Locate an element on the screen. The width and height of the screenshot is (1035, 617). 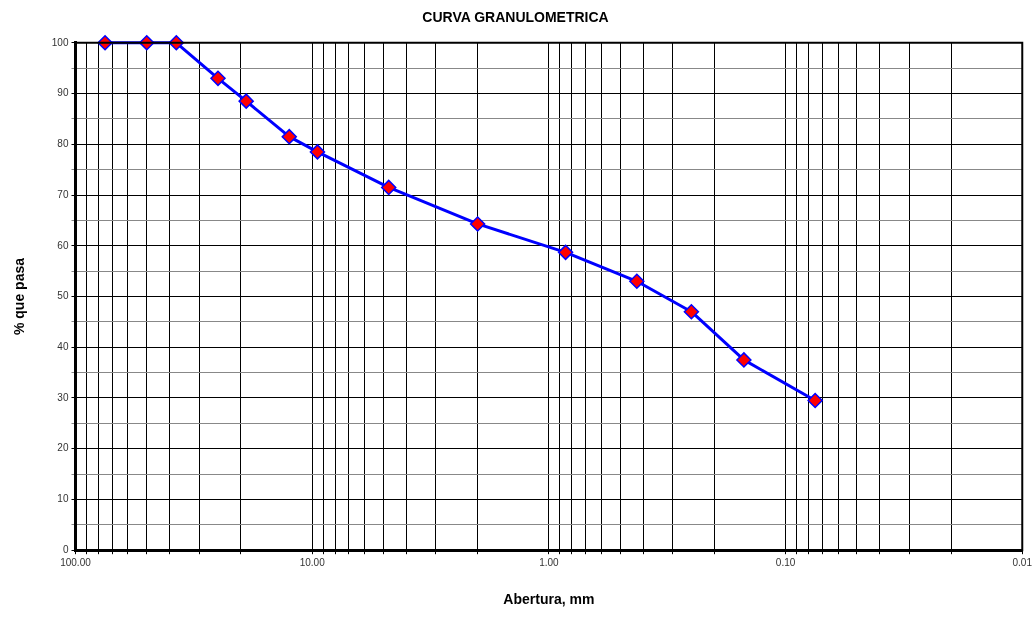
x-tick-label: 0.10 is located at coordinates (785, 562).